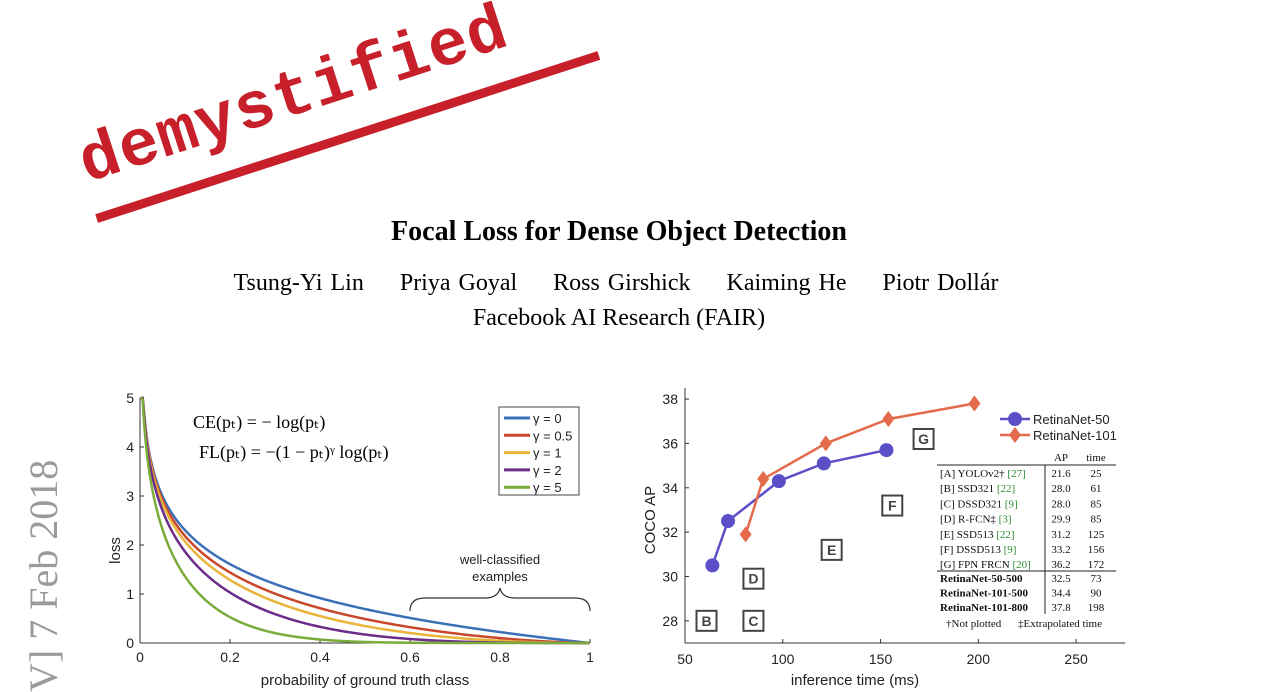  I want to click on legend-label: RetinaNet-101, so click(1075, 435).